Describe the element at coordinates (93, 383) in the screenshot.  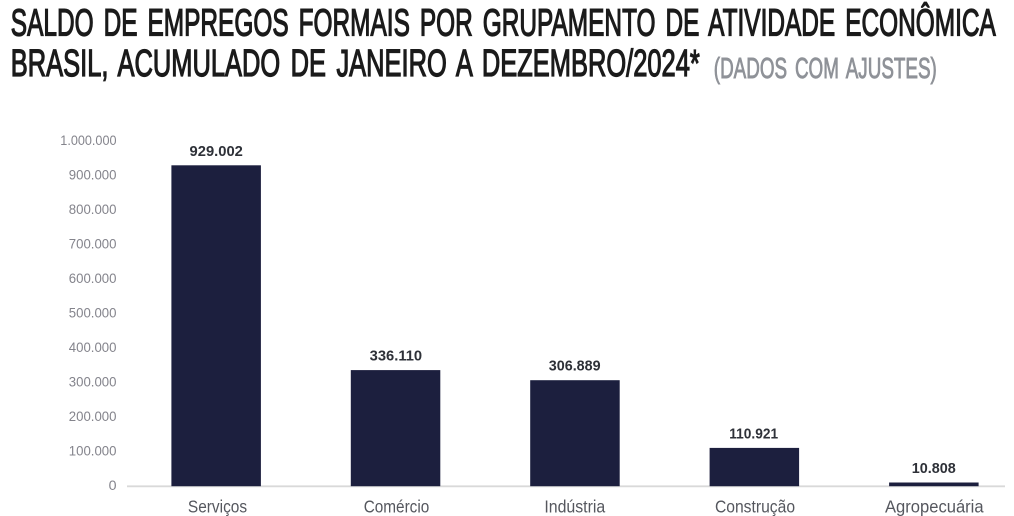
I see `svg-text: 300.000` at that location.